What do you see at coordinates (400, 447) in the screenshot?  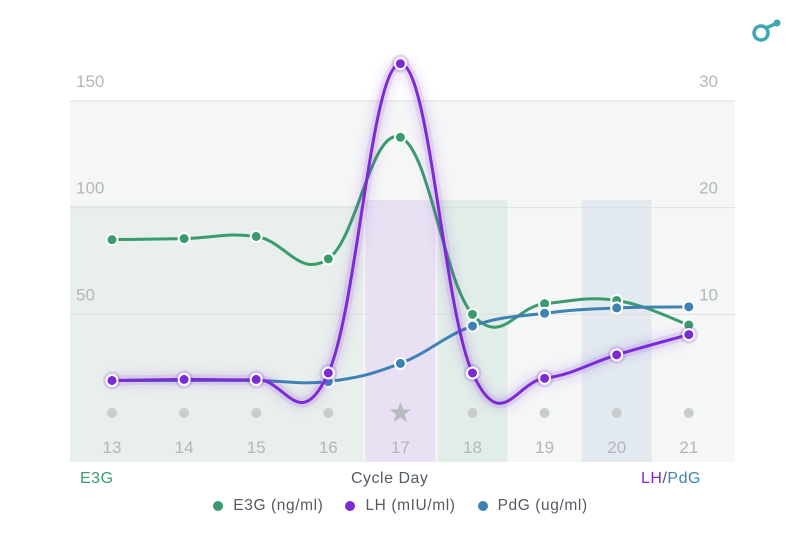 I see `x-tick-label: 17` at bounding box center [400, 447].